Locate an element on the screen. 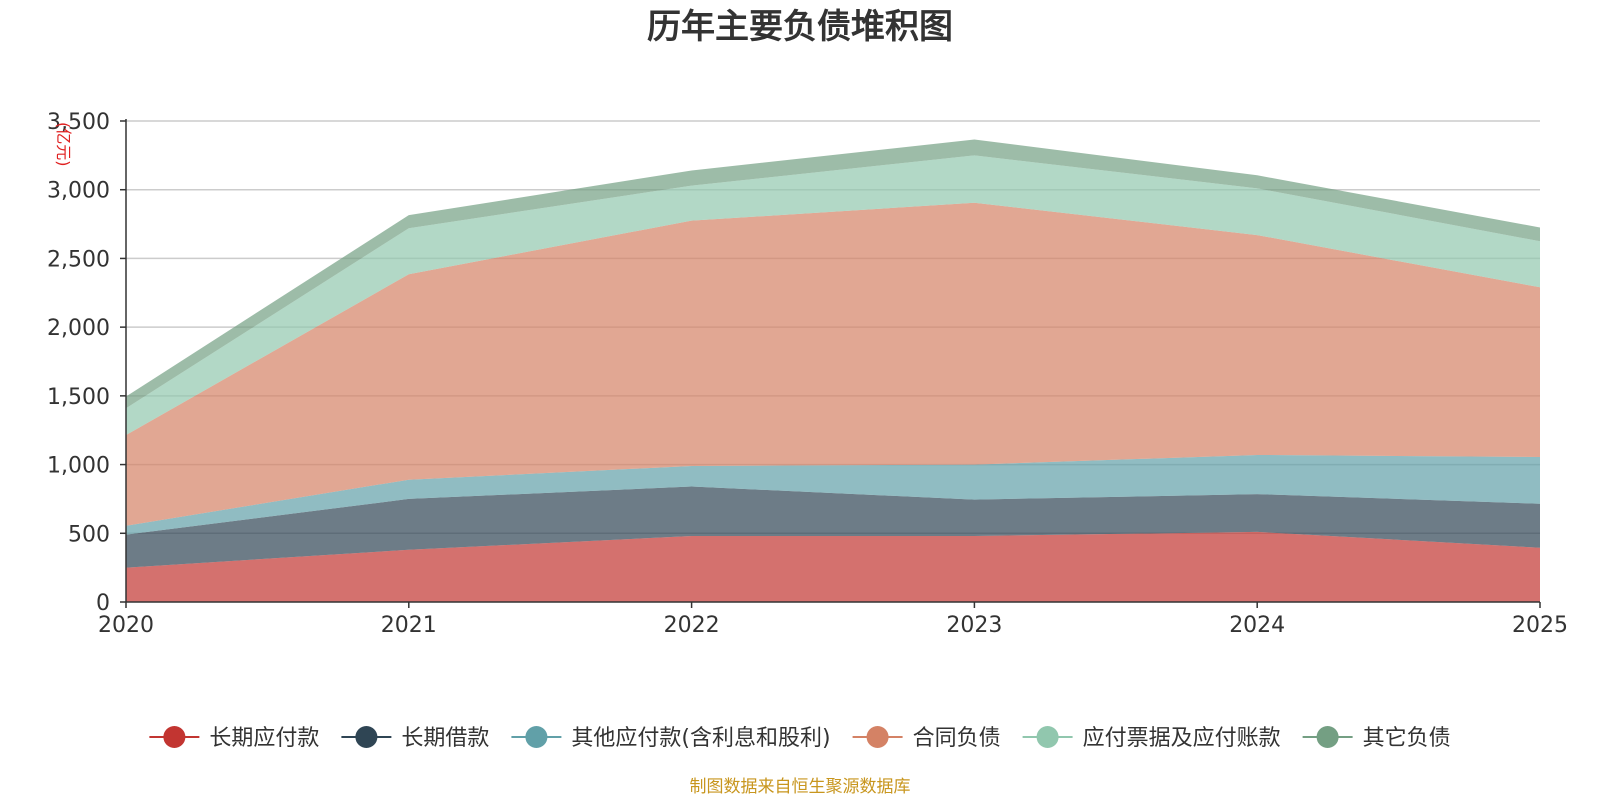 The width and height of the screenshot is (1600, 800). legend-item: 合同负债 is located at coordinates (926, 738).